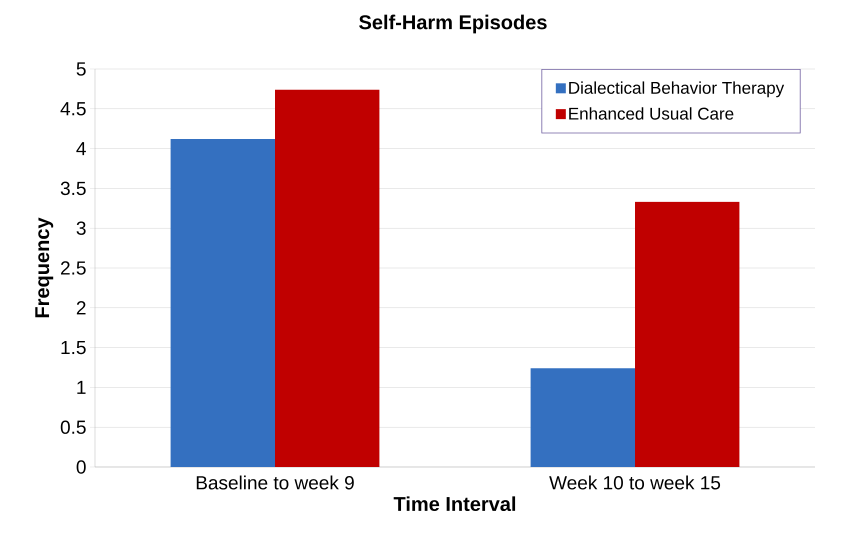  I want to click on legend-label: Dialectical Behavior Therapy, so click(676, 89).